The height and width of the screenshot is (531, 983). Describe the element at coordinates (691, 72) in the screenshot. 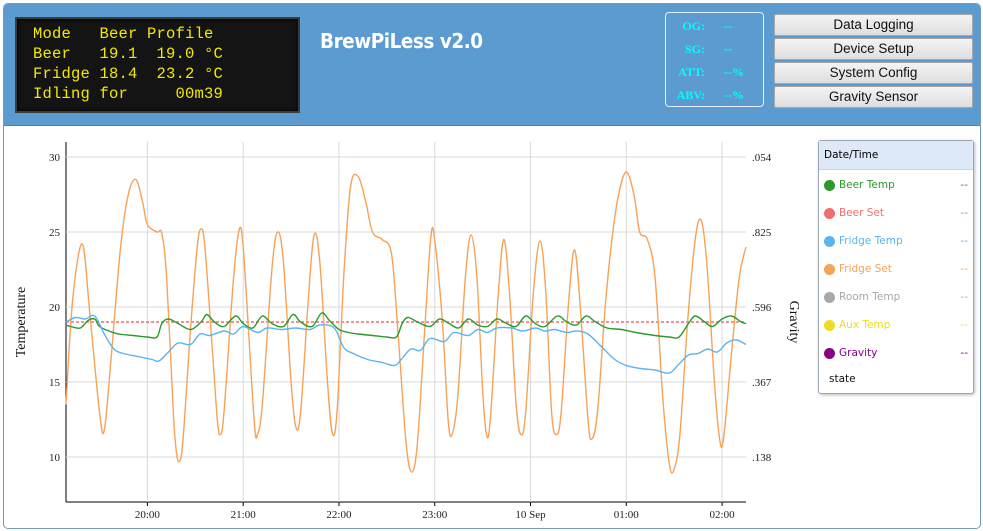

I see `att-label: ATT:` at that location.